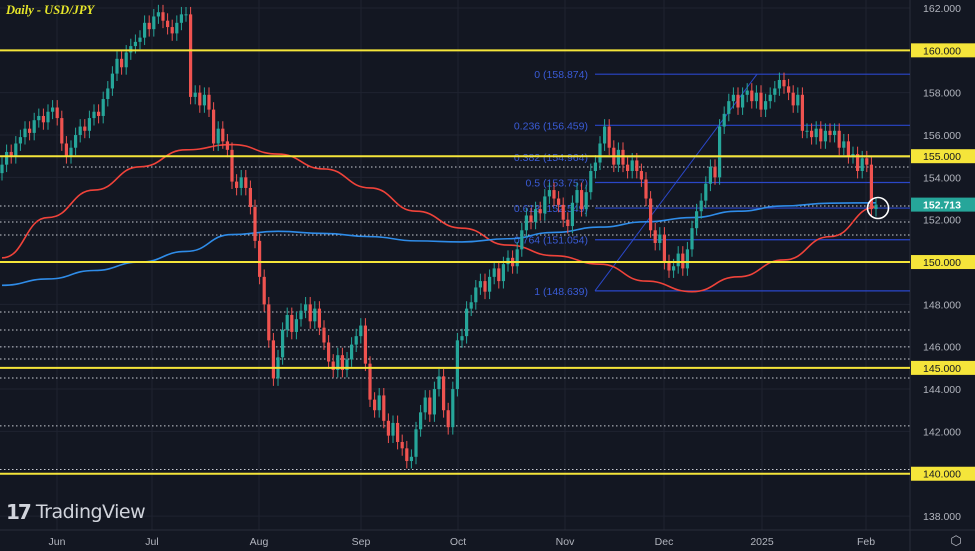  Describe the element at coordinates (956, 540) in the screenshot. I see `gear-hexagon-icon: ⬡` at that location.